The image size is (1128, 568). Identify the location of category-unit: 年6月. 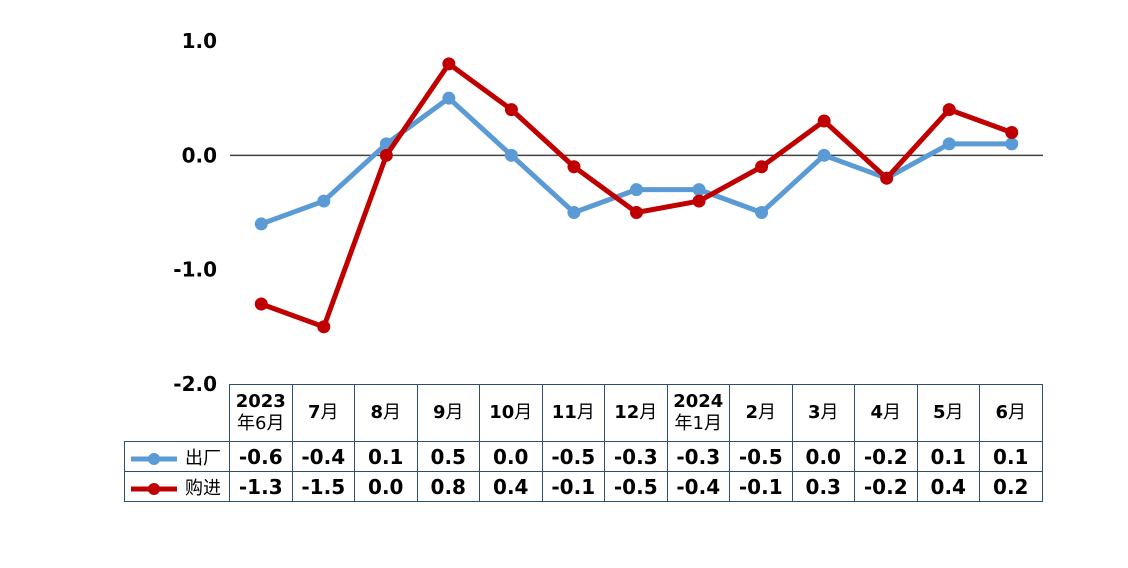
(261, 423).